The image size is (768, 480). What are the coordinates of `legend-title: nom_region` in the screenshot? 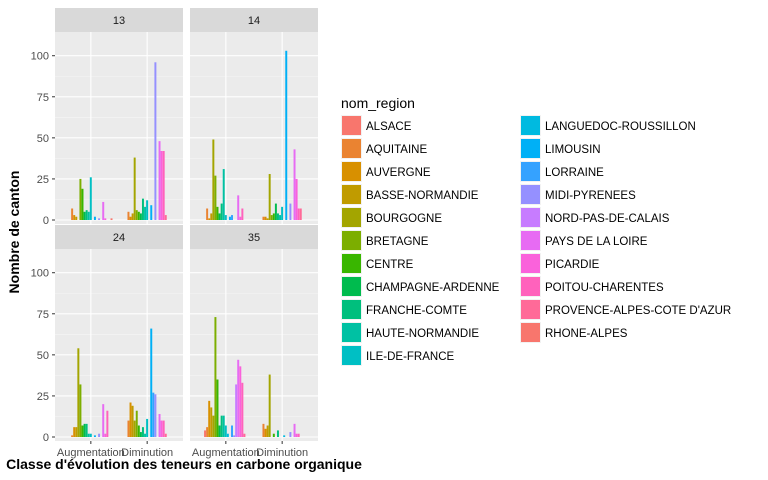 It's located at (378, 103).